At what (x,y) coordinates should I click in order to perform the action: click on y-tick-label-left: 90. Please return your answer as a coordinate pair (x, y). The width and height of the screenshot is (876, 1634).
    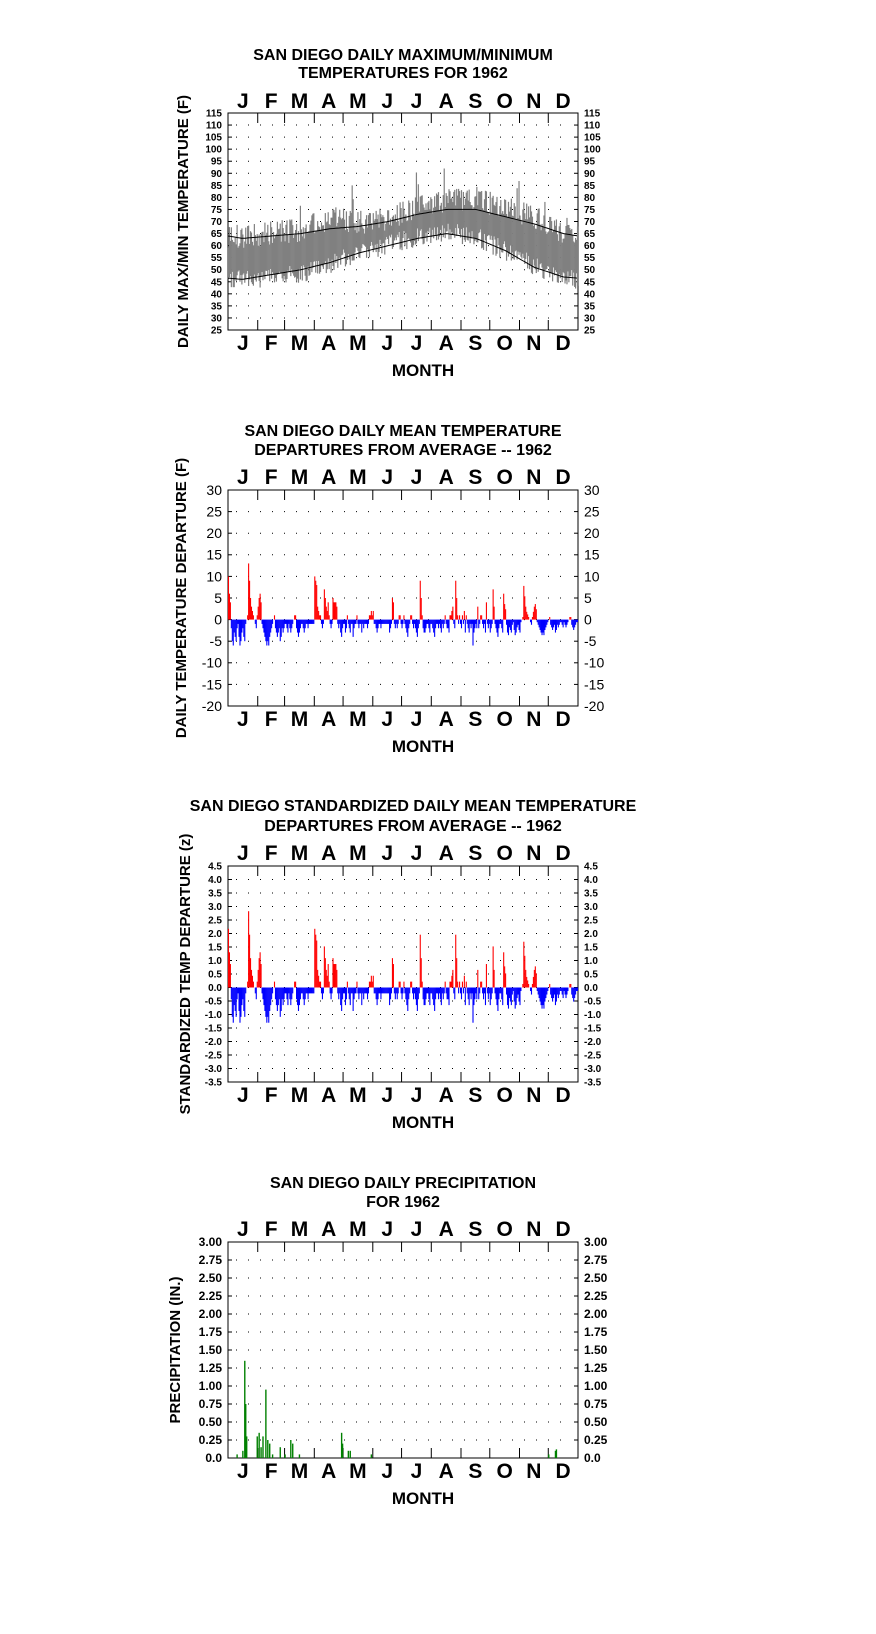
    Looking at the image, I should click on (217, 174).